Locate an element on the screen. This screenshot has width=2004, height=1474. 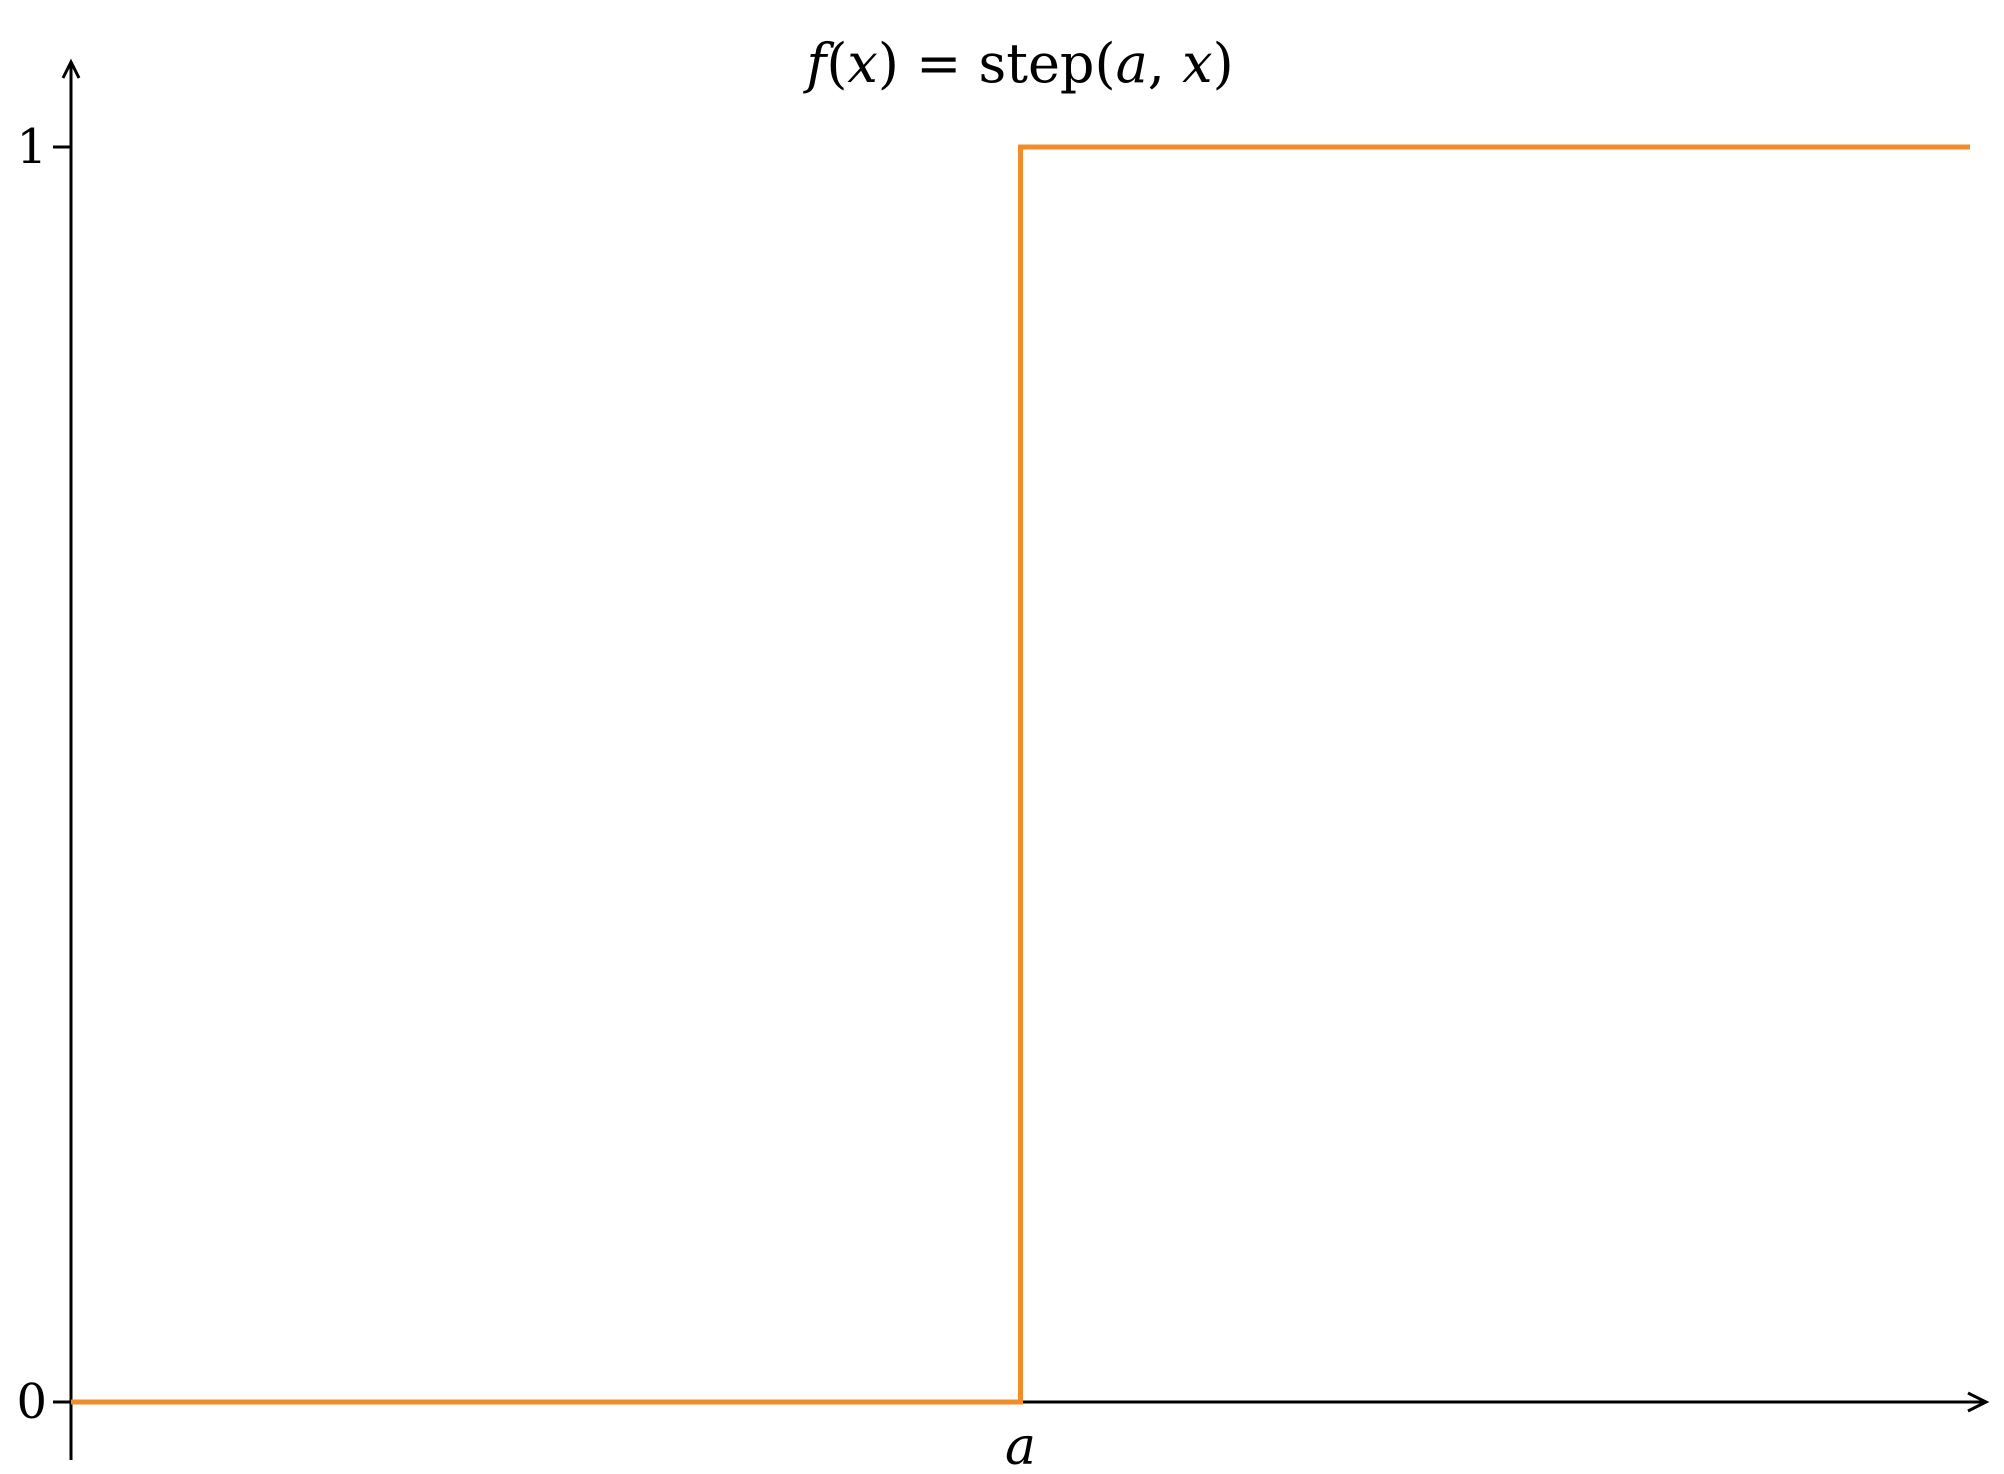
x-axis-arrowhead is located at coordinates (1978, 1402).